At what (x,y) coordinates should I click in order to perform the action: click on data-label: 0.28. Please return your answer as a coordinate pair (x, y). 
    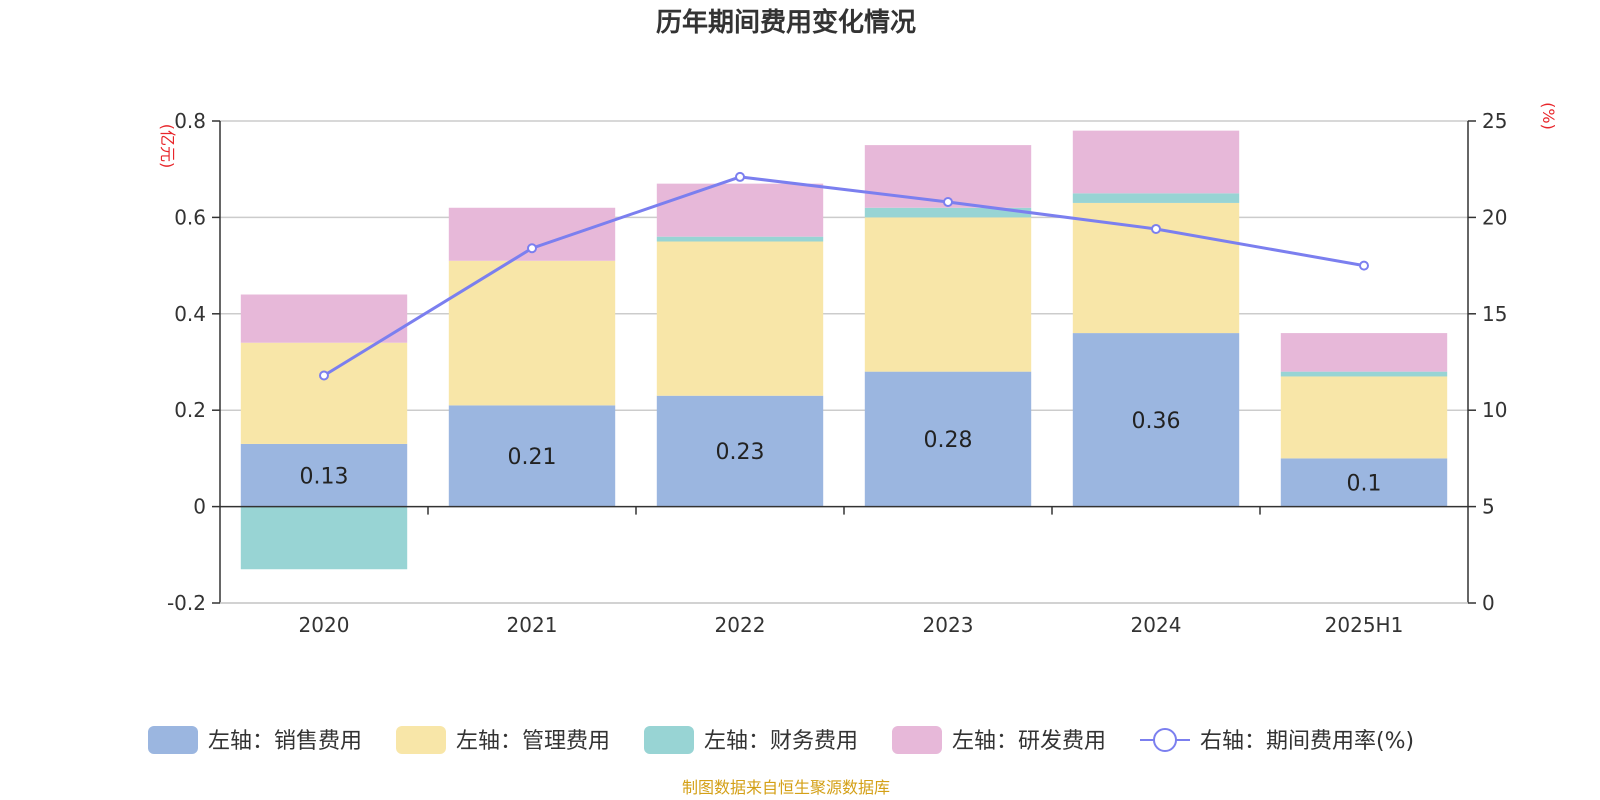
    Looking at the image, I should click on (948, 440).